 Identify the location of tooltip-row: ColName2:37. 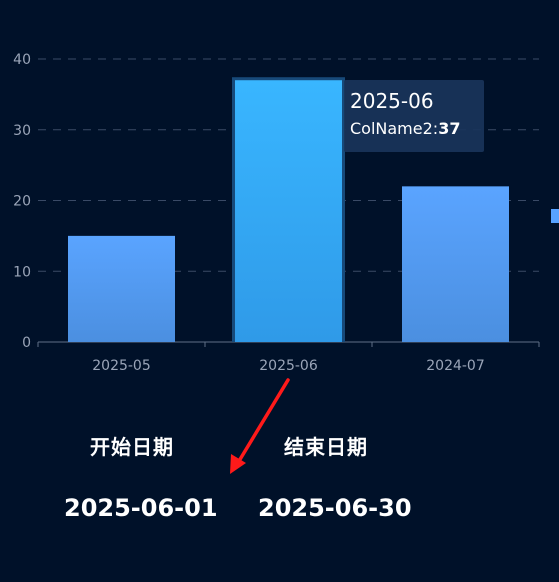
(405, 128).